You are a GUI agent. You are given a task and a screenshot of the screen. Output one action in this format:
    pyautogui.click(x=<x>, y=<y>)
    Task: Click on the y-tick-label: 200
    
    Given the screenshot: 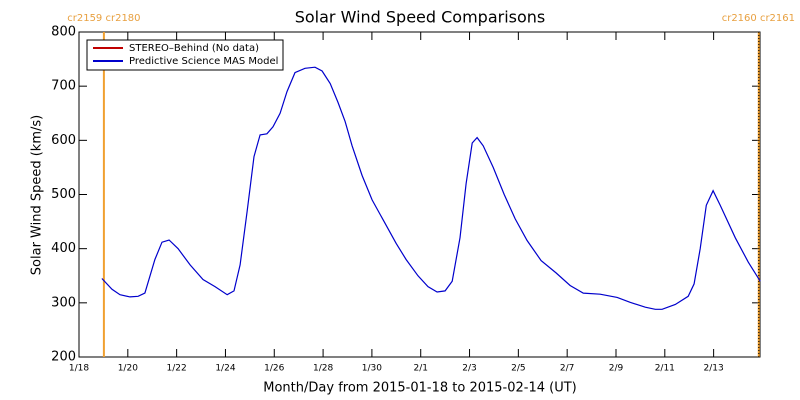 What is the action you would take?
    pyautogui.click(x=63, y=357)
    